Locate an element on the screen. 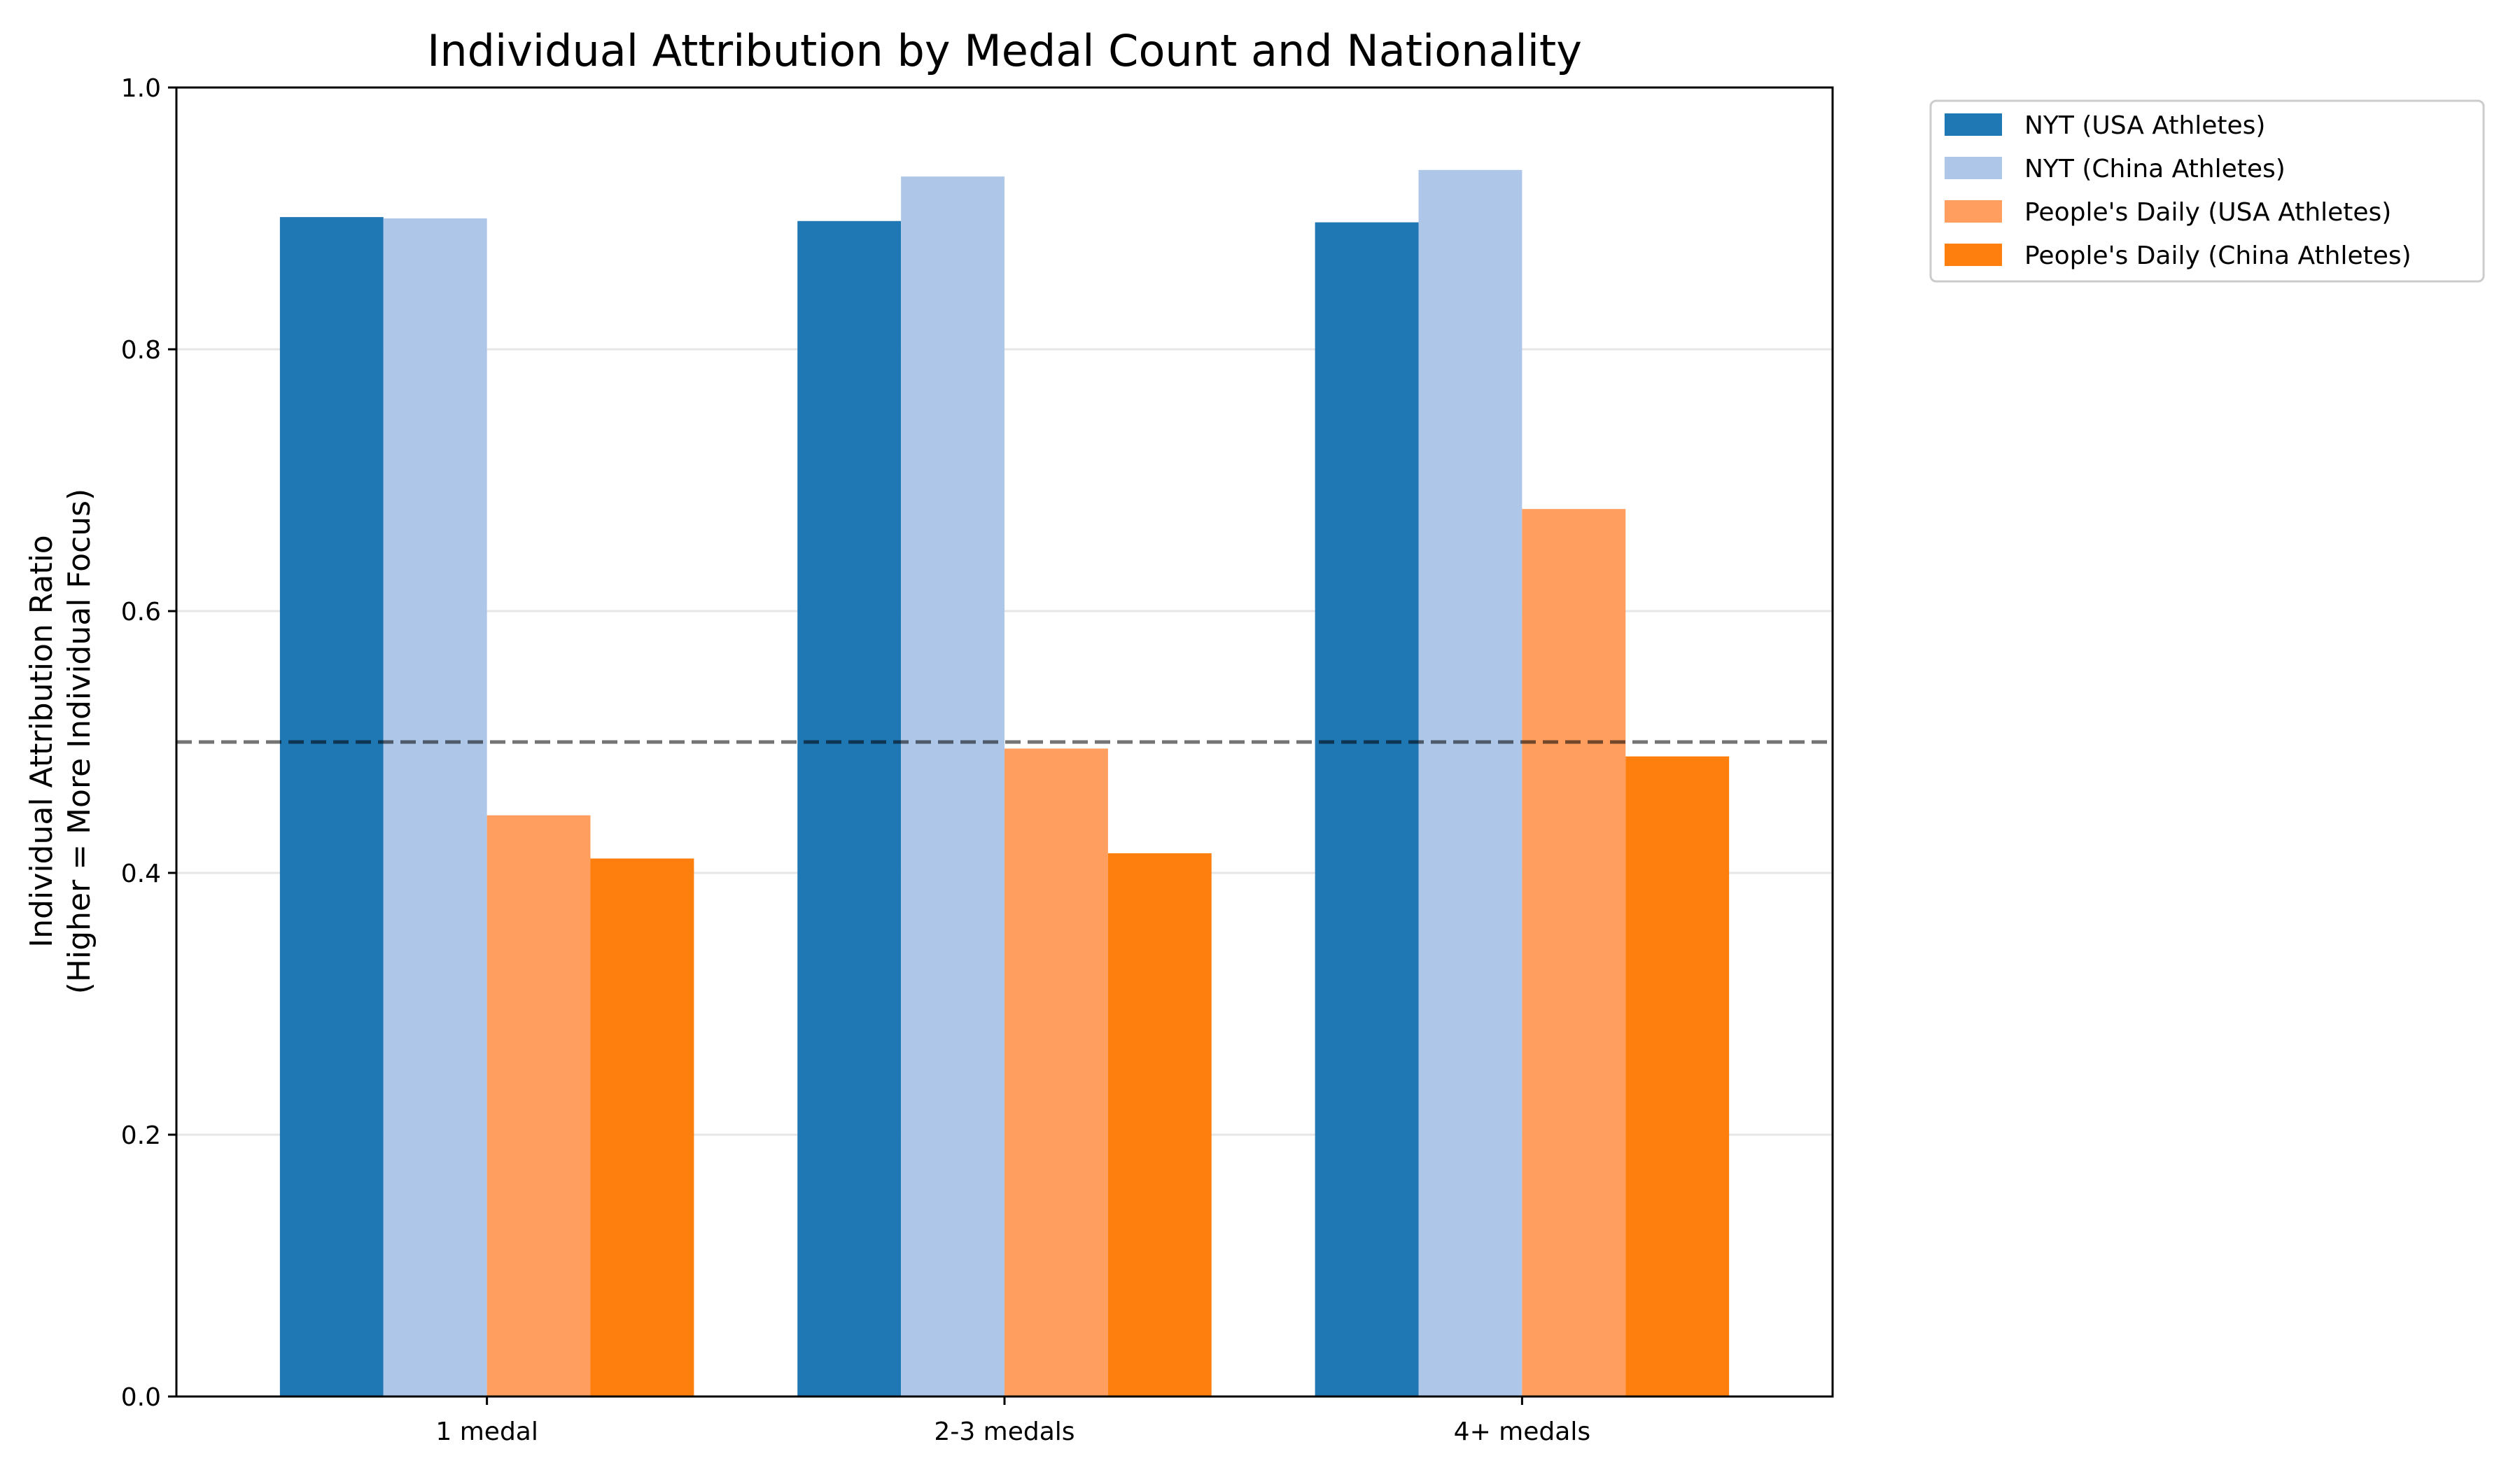 The image size is (2520, 1470). y-axis-label-line-2: (Higher = More Individual Focus) is located at coordinates (79, 741).